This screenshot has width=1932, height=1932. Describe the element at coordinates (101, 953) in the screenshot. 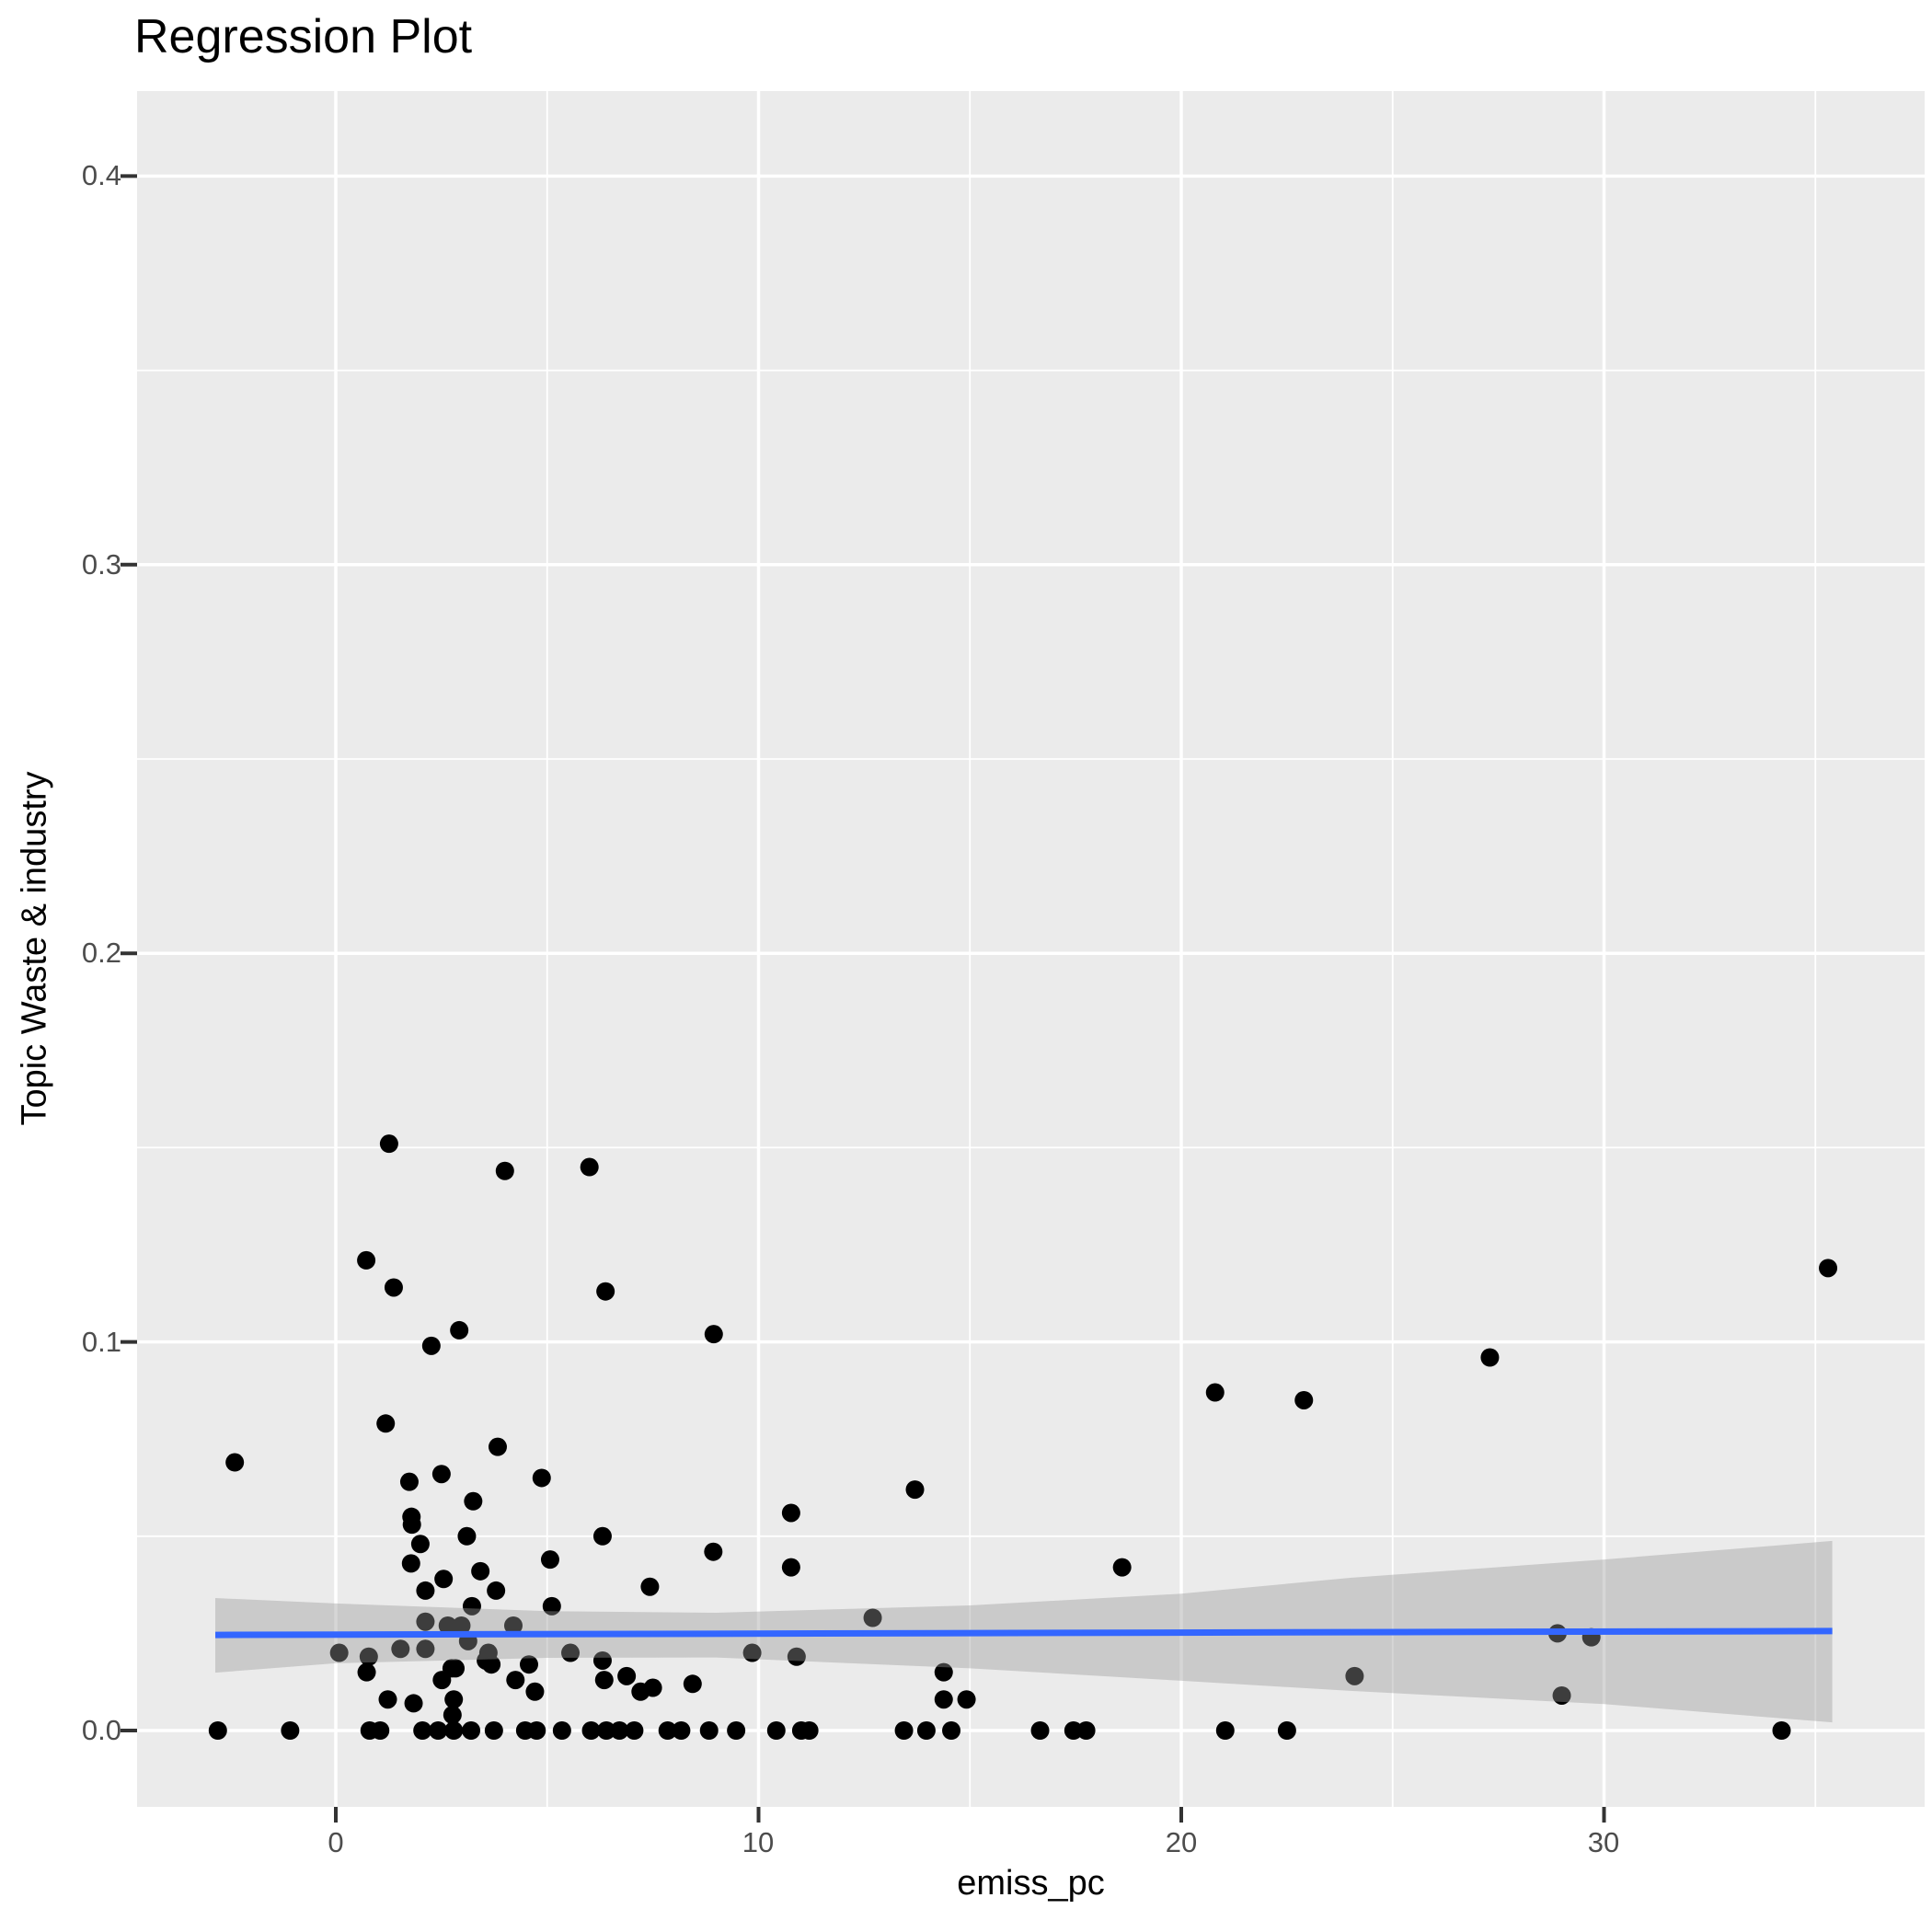

I see `y-tick-label: 0.2` at that location.